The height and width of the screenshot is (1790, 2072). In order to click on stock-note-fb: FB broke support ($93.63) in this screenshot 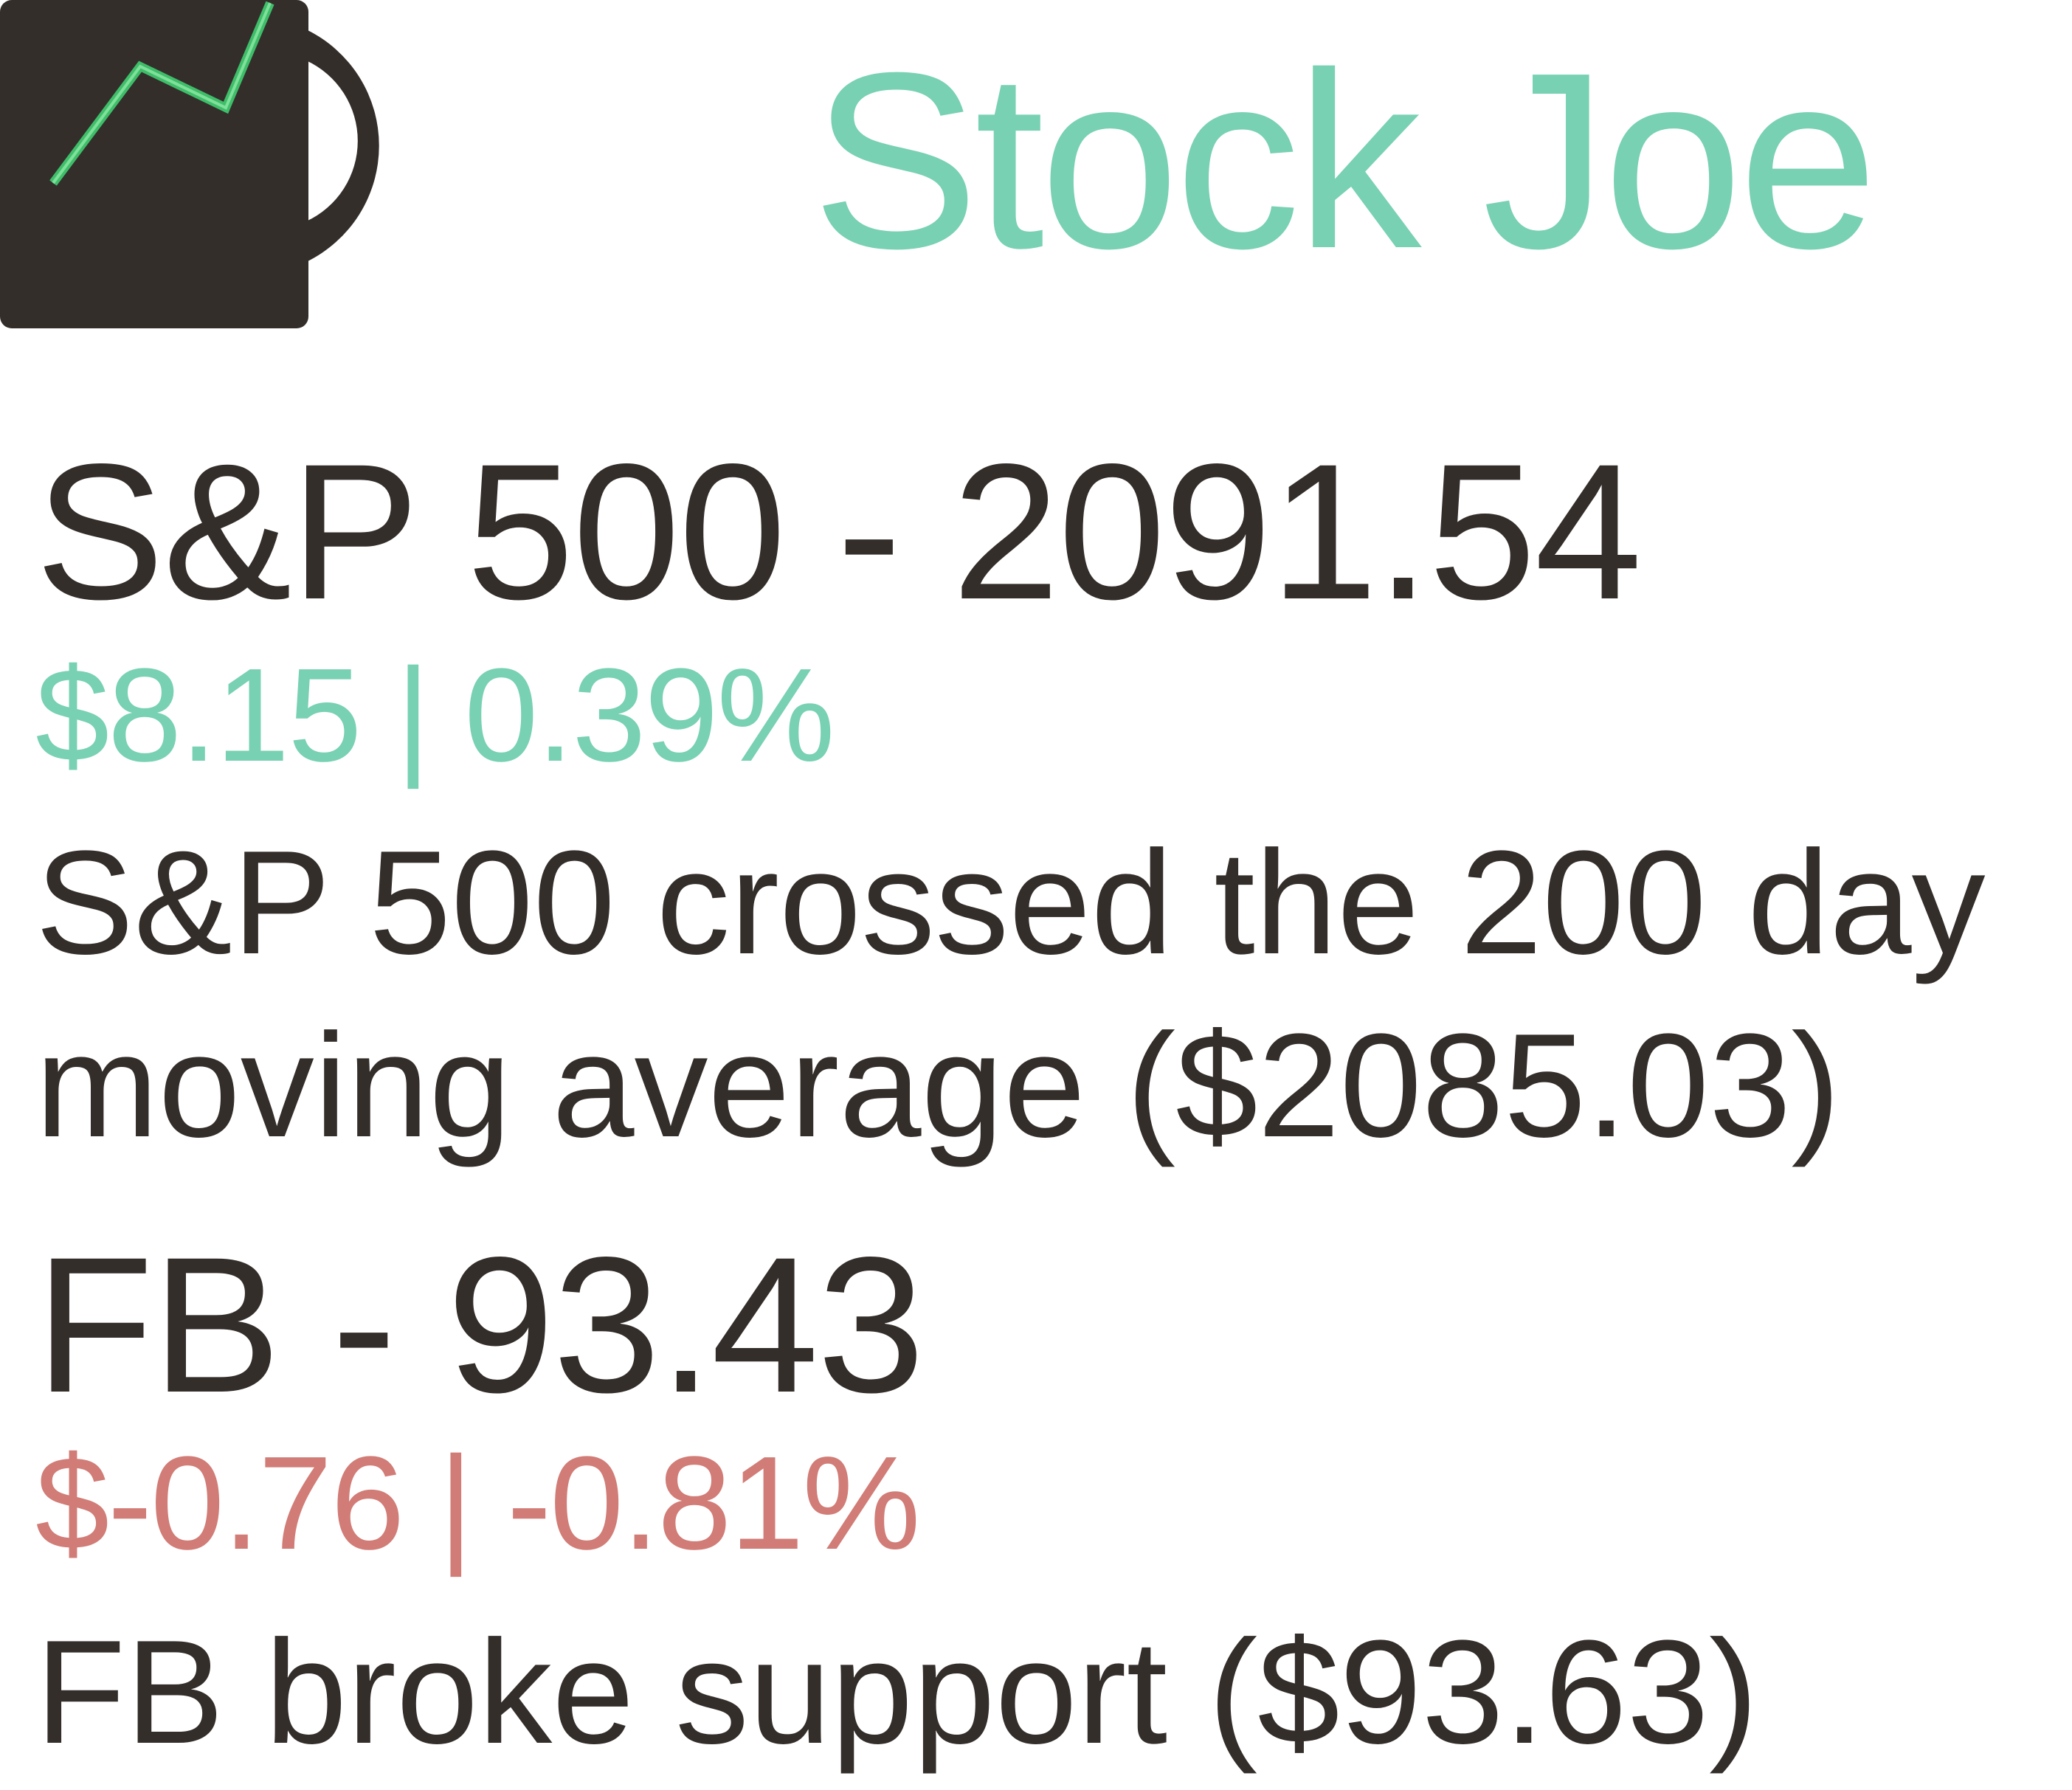, I will do `click(896, 1692)`.